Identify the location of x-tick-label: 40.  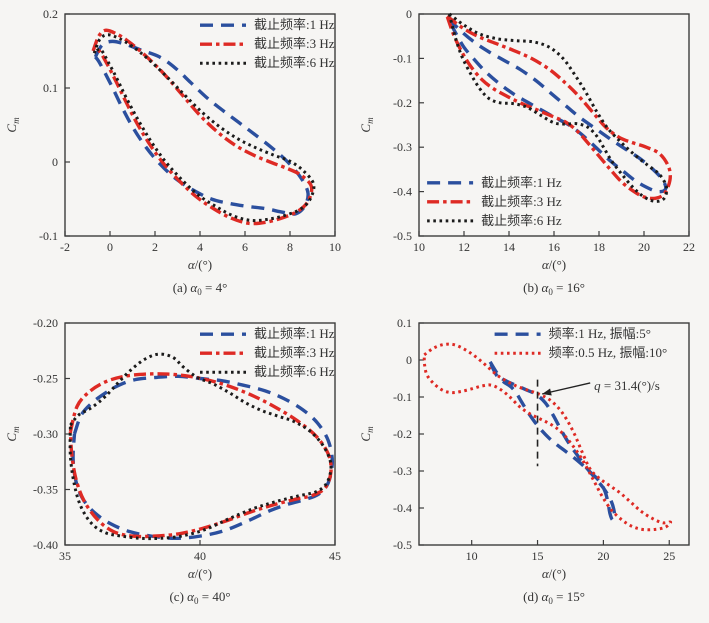
(200, 556).